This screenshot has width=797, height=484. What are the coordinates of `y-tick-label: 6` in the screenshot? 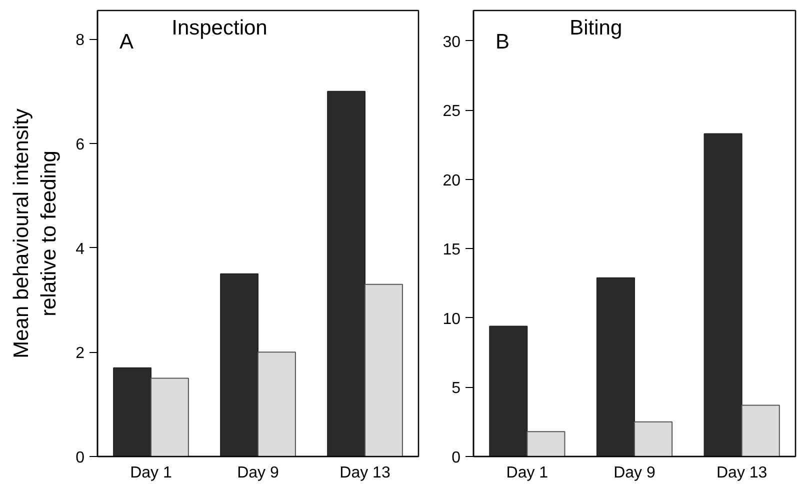 It's located at (80, 145).